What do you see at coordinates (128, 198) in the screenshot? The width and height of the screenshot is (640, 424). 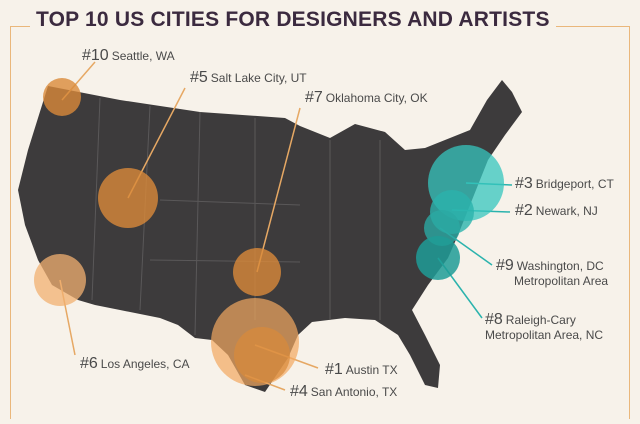 I see `marker-salt-lake-city` at bounding box center [128, 198].